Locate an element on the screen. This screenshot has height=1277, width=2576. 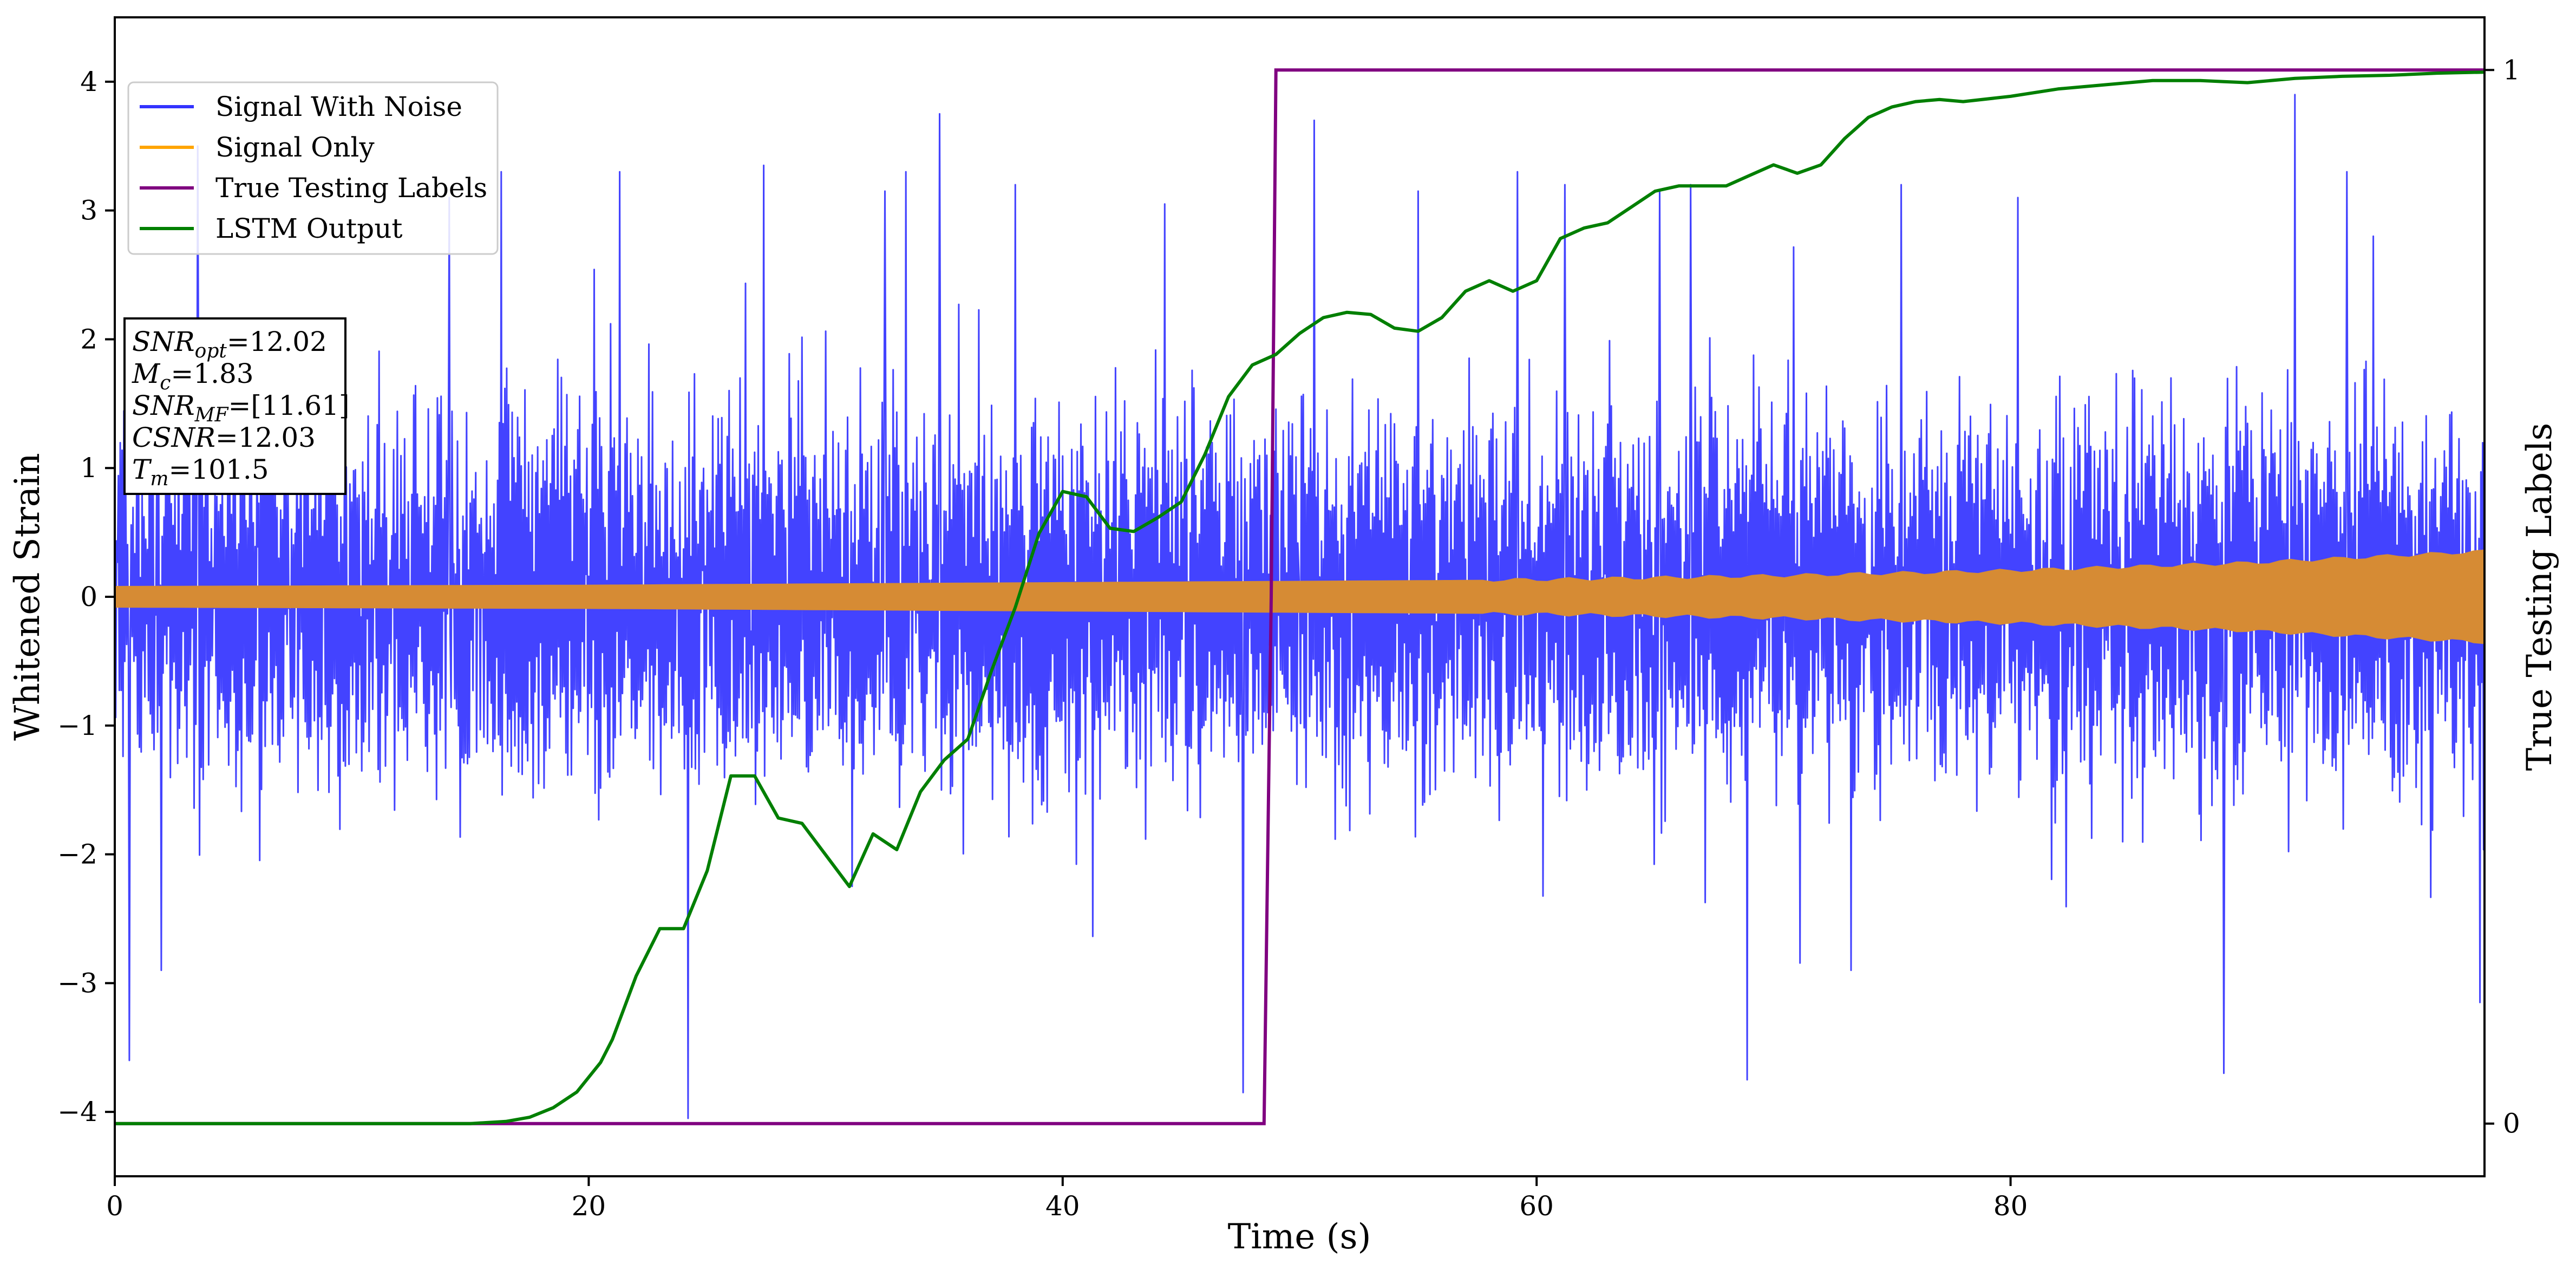
y-tick-label: 2 is located at coordinates (88, 339).